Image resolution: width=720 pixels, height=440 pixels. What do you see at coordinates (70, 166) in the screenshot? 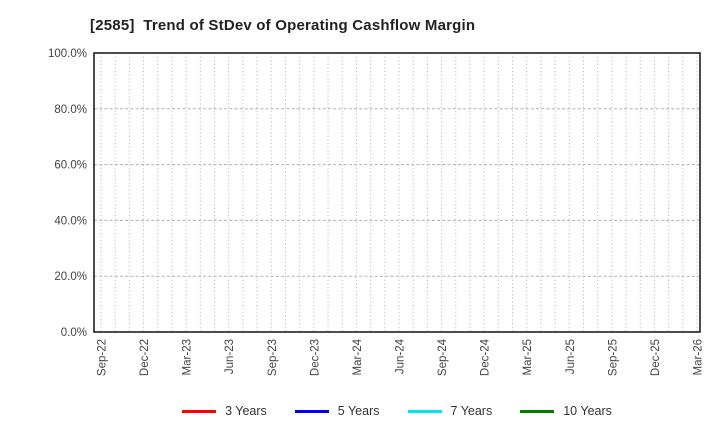
I see `y-tick-label: 60.0%` at bounding box center [70, 166].